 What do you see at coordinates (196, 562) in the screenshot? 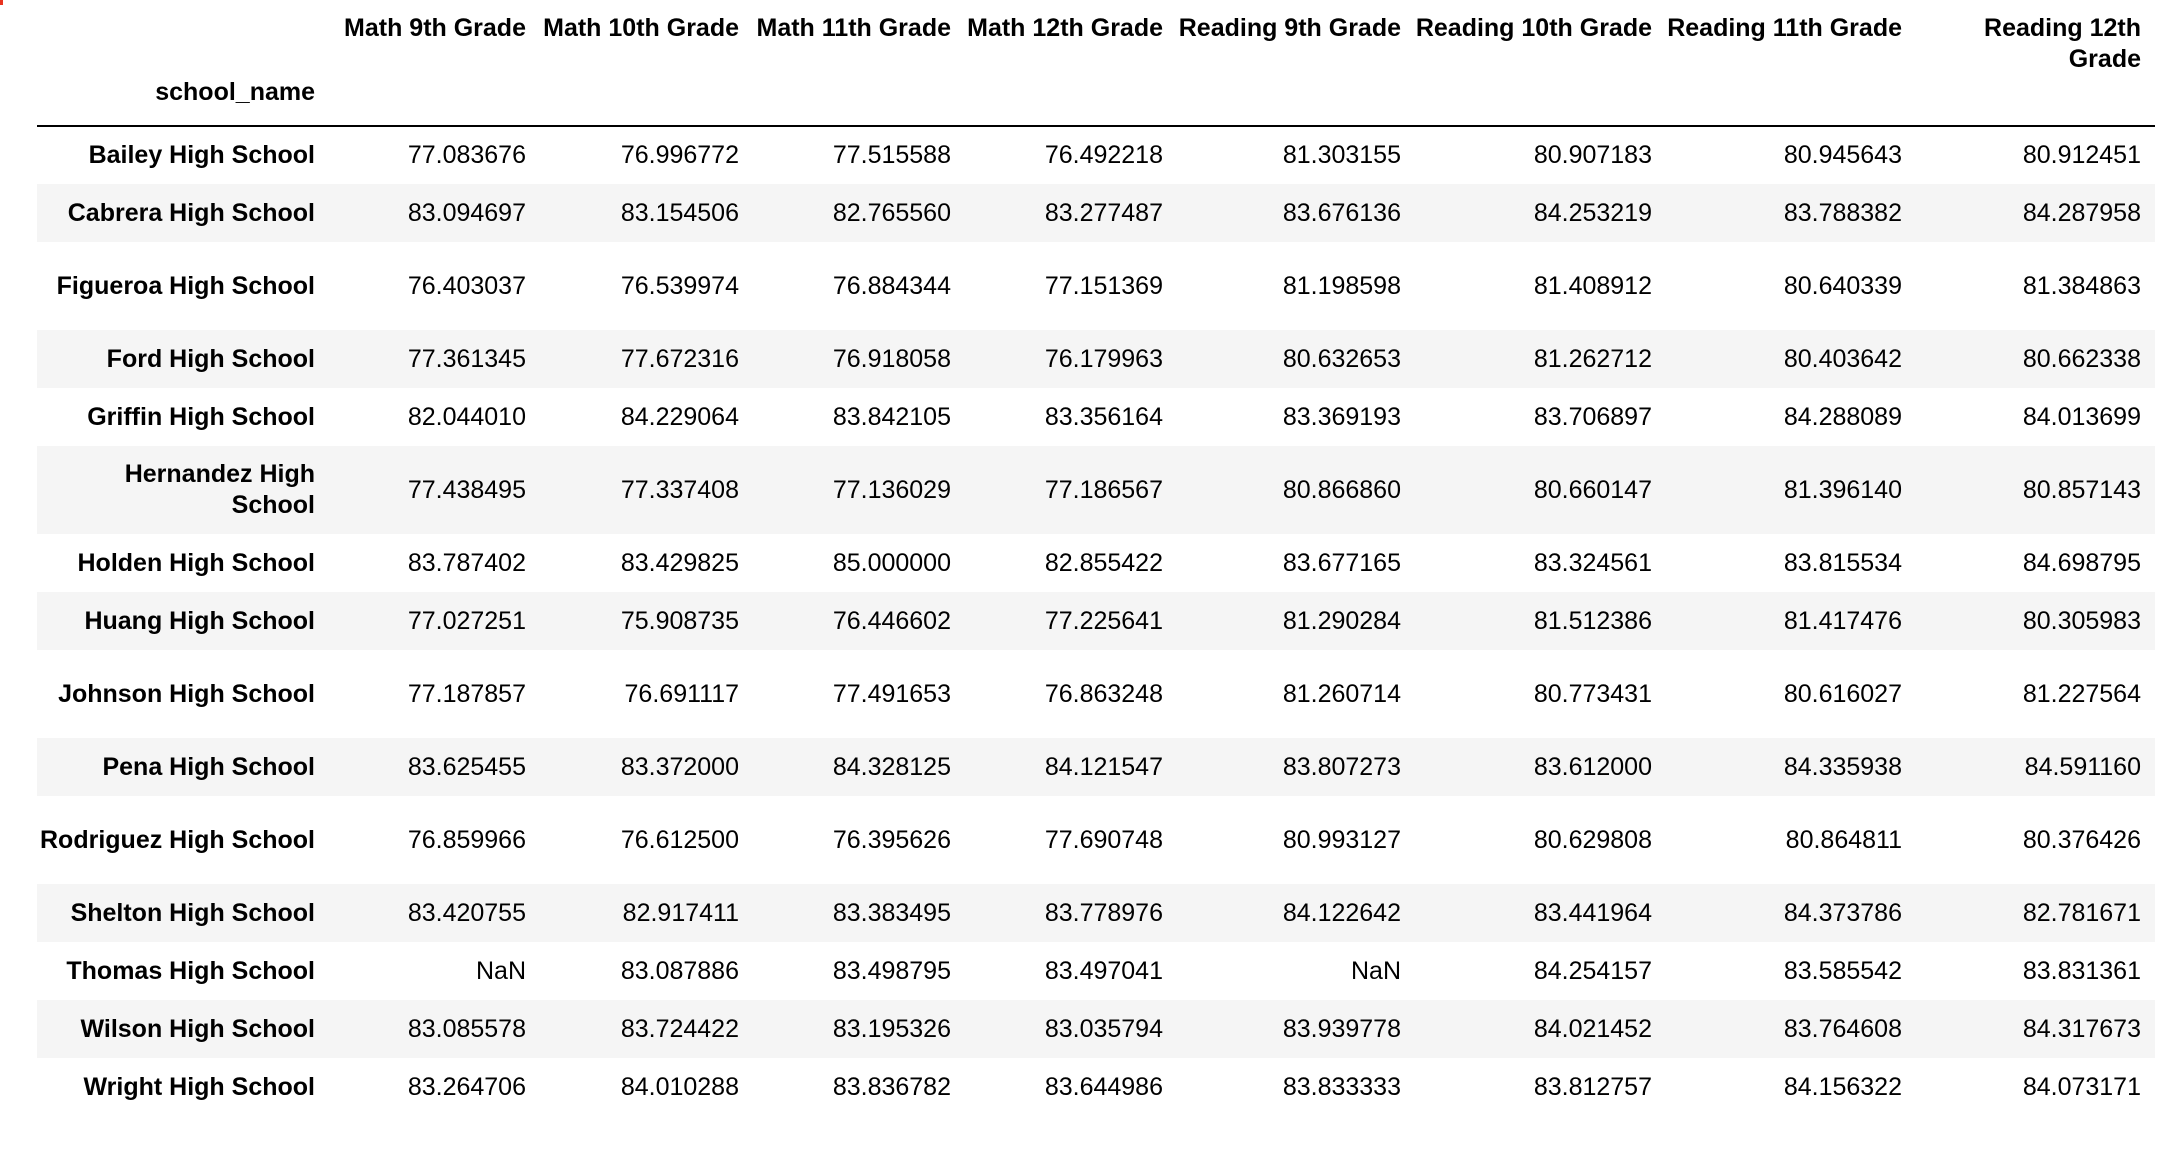
I see `school-name-cell: Holden High School` at bounding box center [196, 562].